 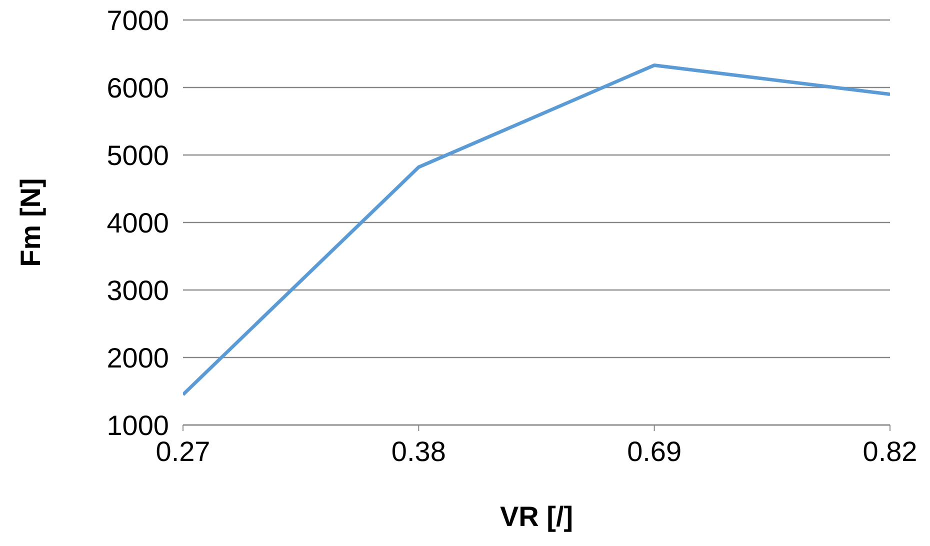 I want to click on x-tick-label: 0.82, so click(x=890, y=451).